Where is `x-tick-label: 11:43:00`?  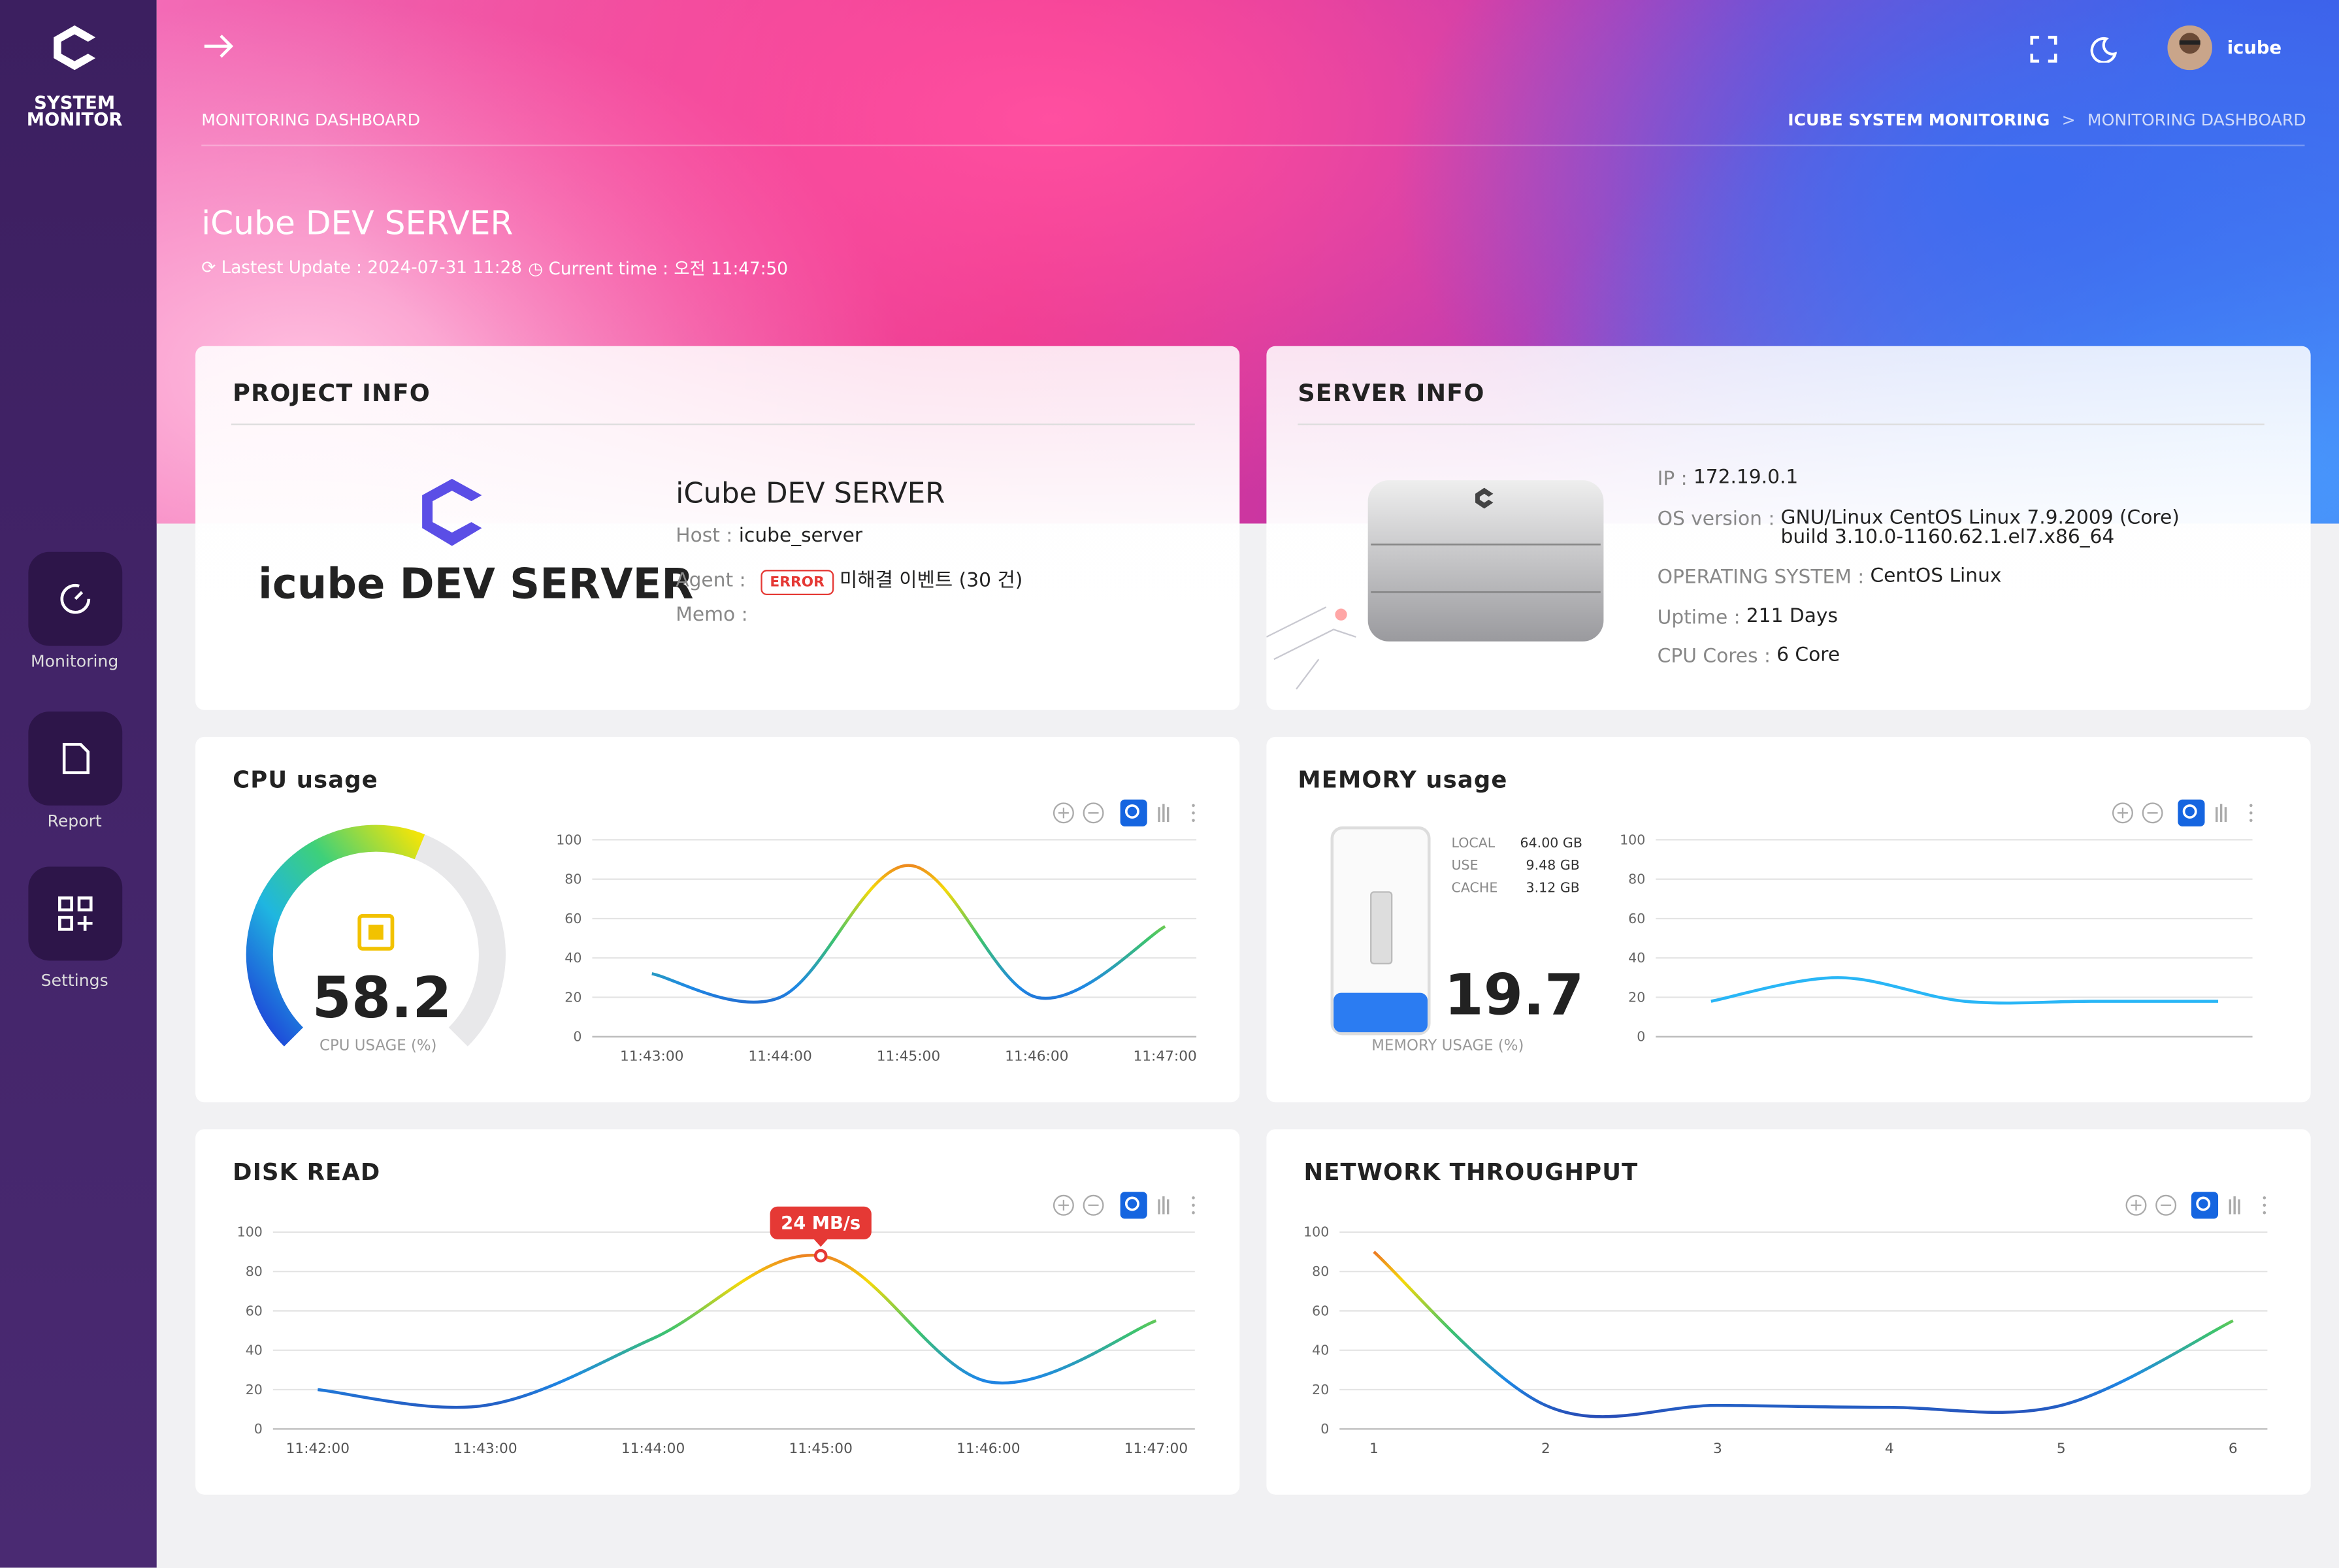
x-tick-label: 11:43:00 is located at coordinates (485, 1449).